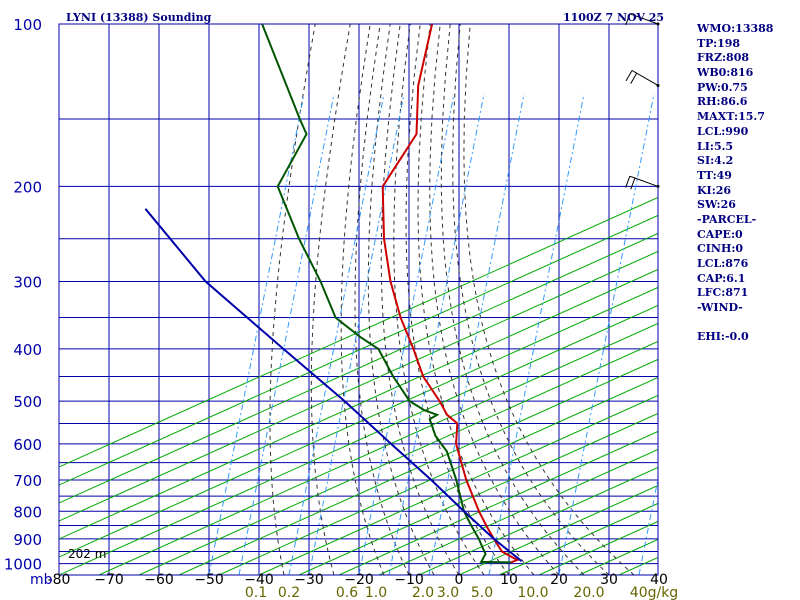 Image resolution: width=800 pixels, height=600 pixels. I want to click on mixing-ratio-label: 0.6, so click(347, 592).